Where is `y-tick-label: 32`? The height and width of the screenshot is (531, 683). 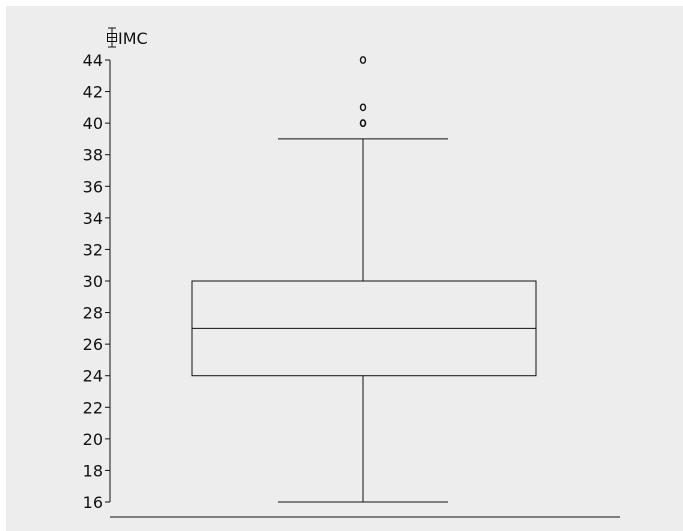
y-tick-label: 32 is located at coordinates (93, 249).